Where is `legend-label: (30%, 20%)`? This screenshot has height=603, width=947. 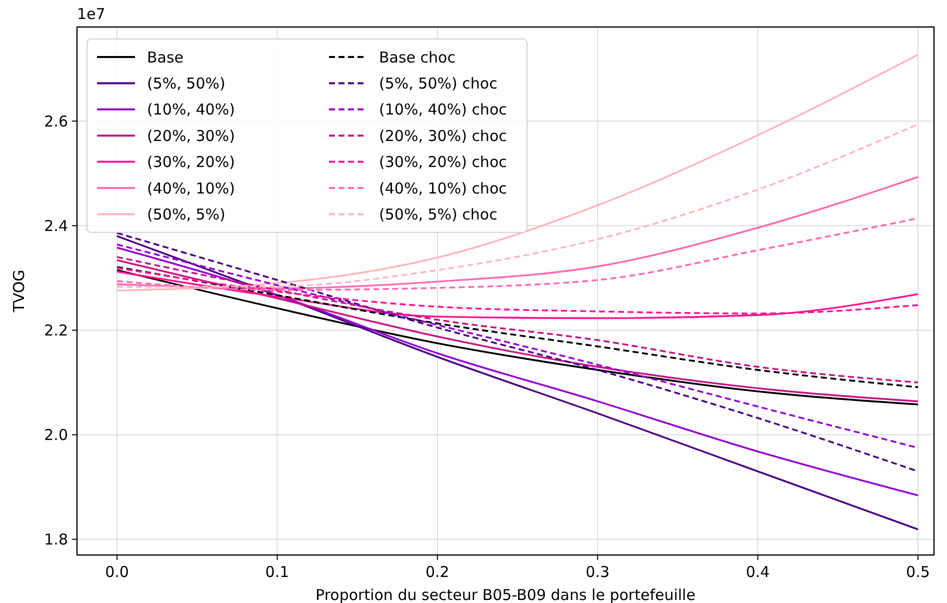 legend-label: (30%, 20%) is located at coordinates (191, 162).